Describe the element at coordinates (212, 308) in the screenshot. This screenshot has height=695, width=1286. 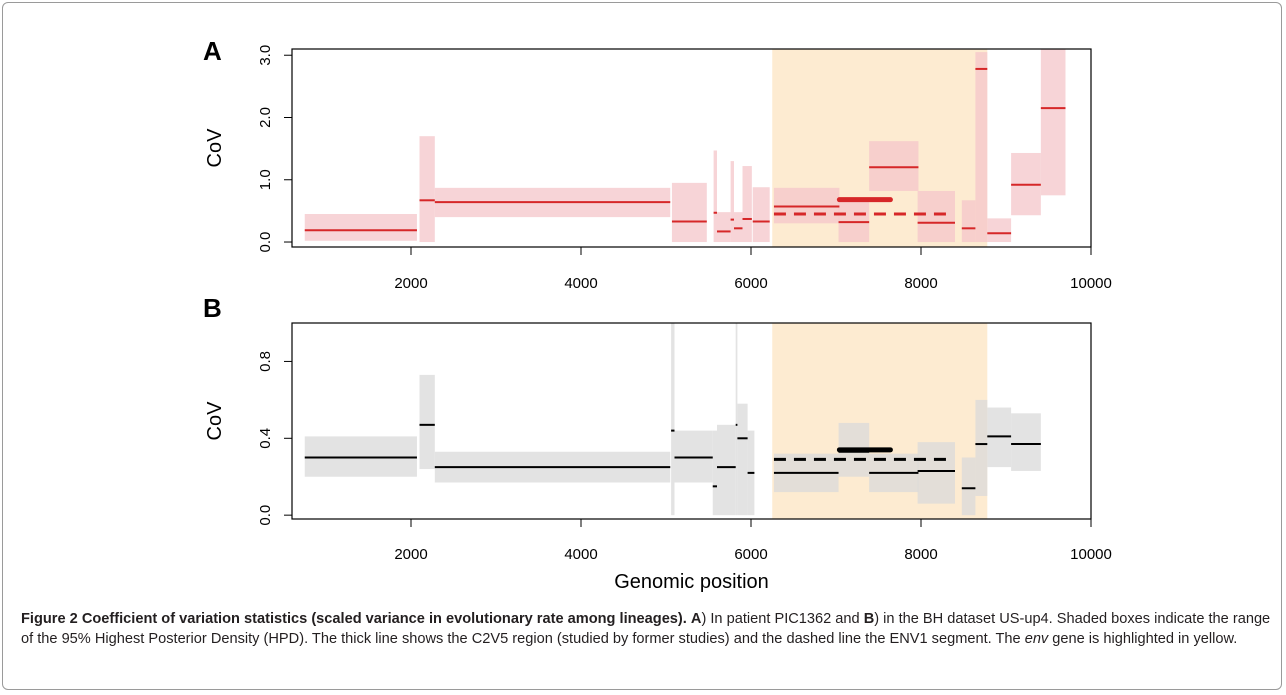
I see `panel-label: B` at that location.